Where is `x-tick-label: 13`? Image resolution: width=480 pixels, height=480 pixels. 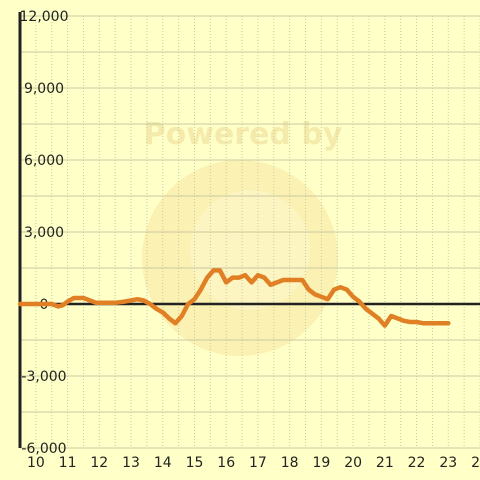 x-tick-label: 13 is located at coordinates (131, 463).